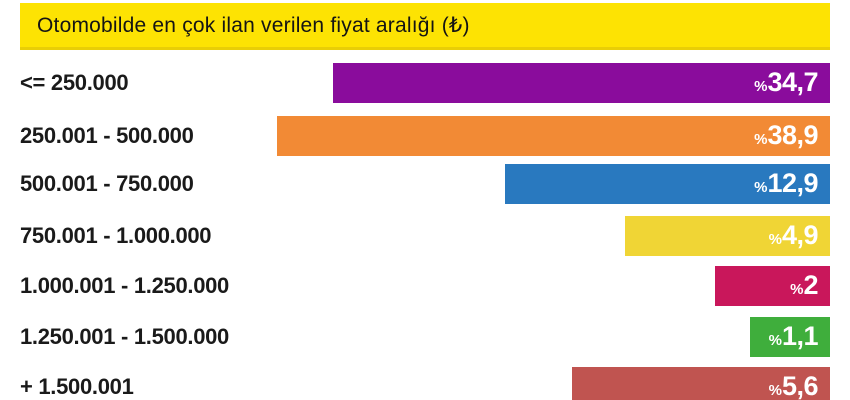  I want to click on category-label: + 1.500.001, so click(77, 386).